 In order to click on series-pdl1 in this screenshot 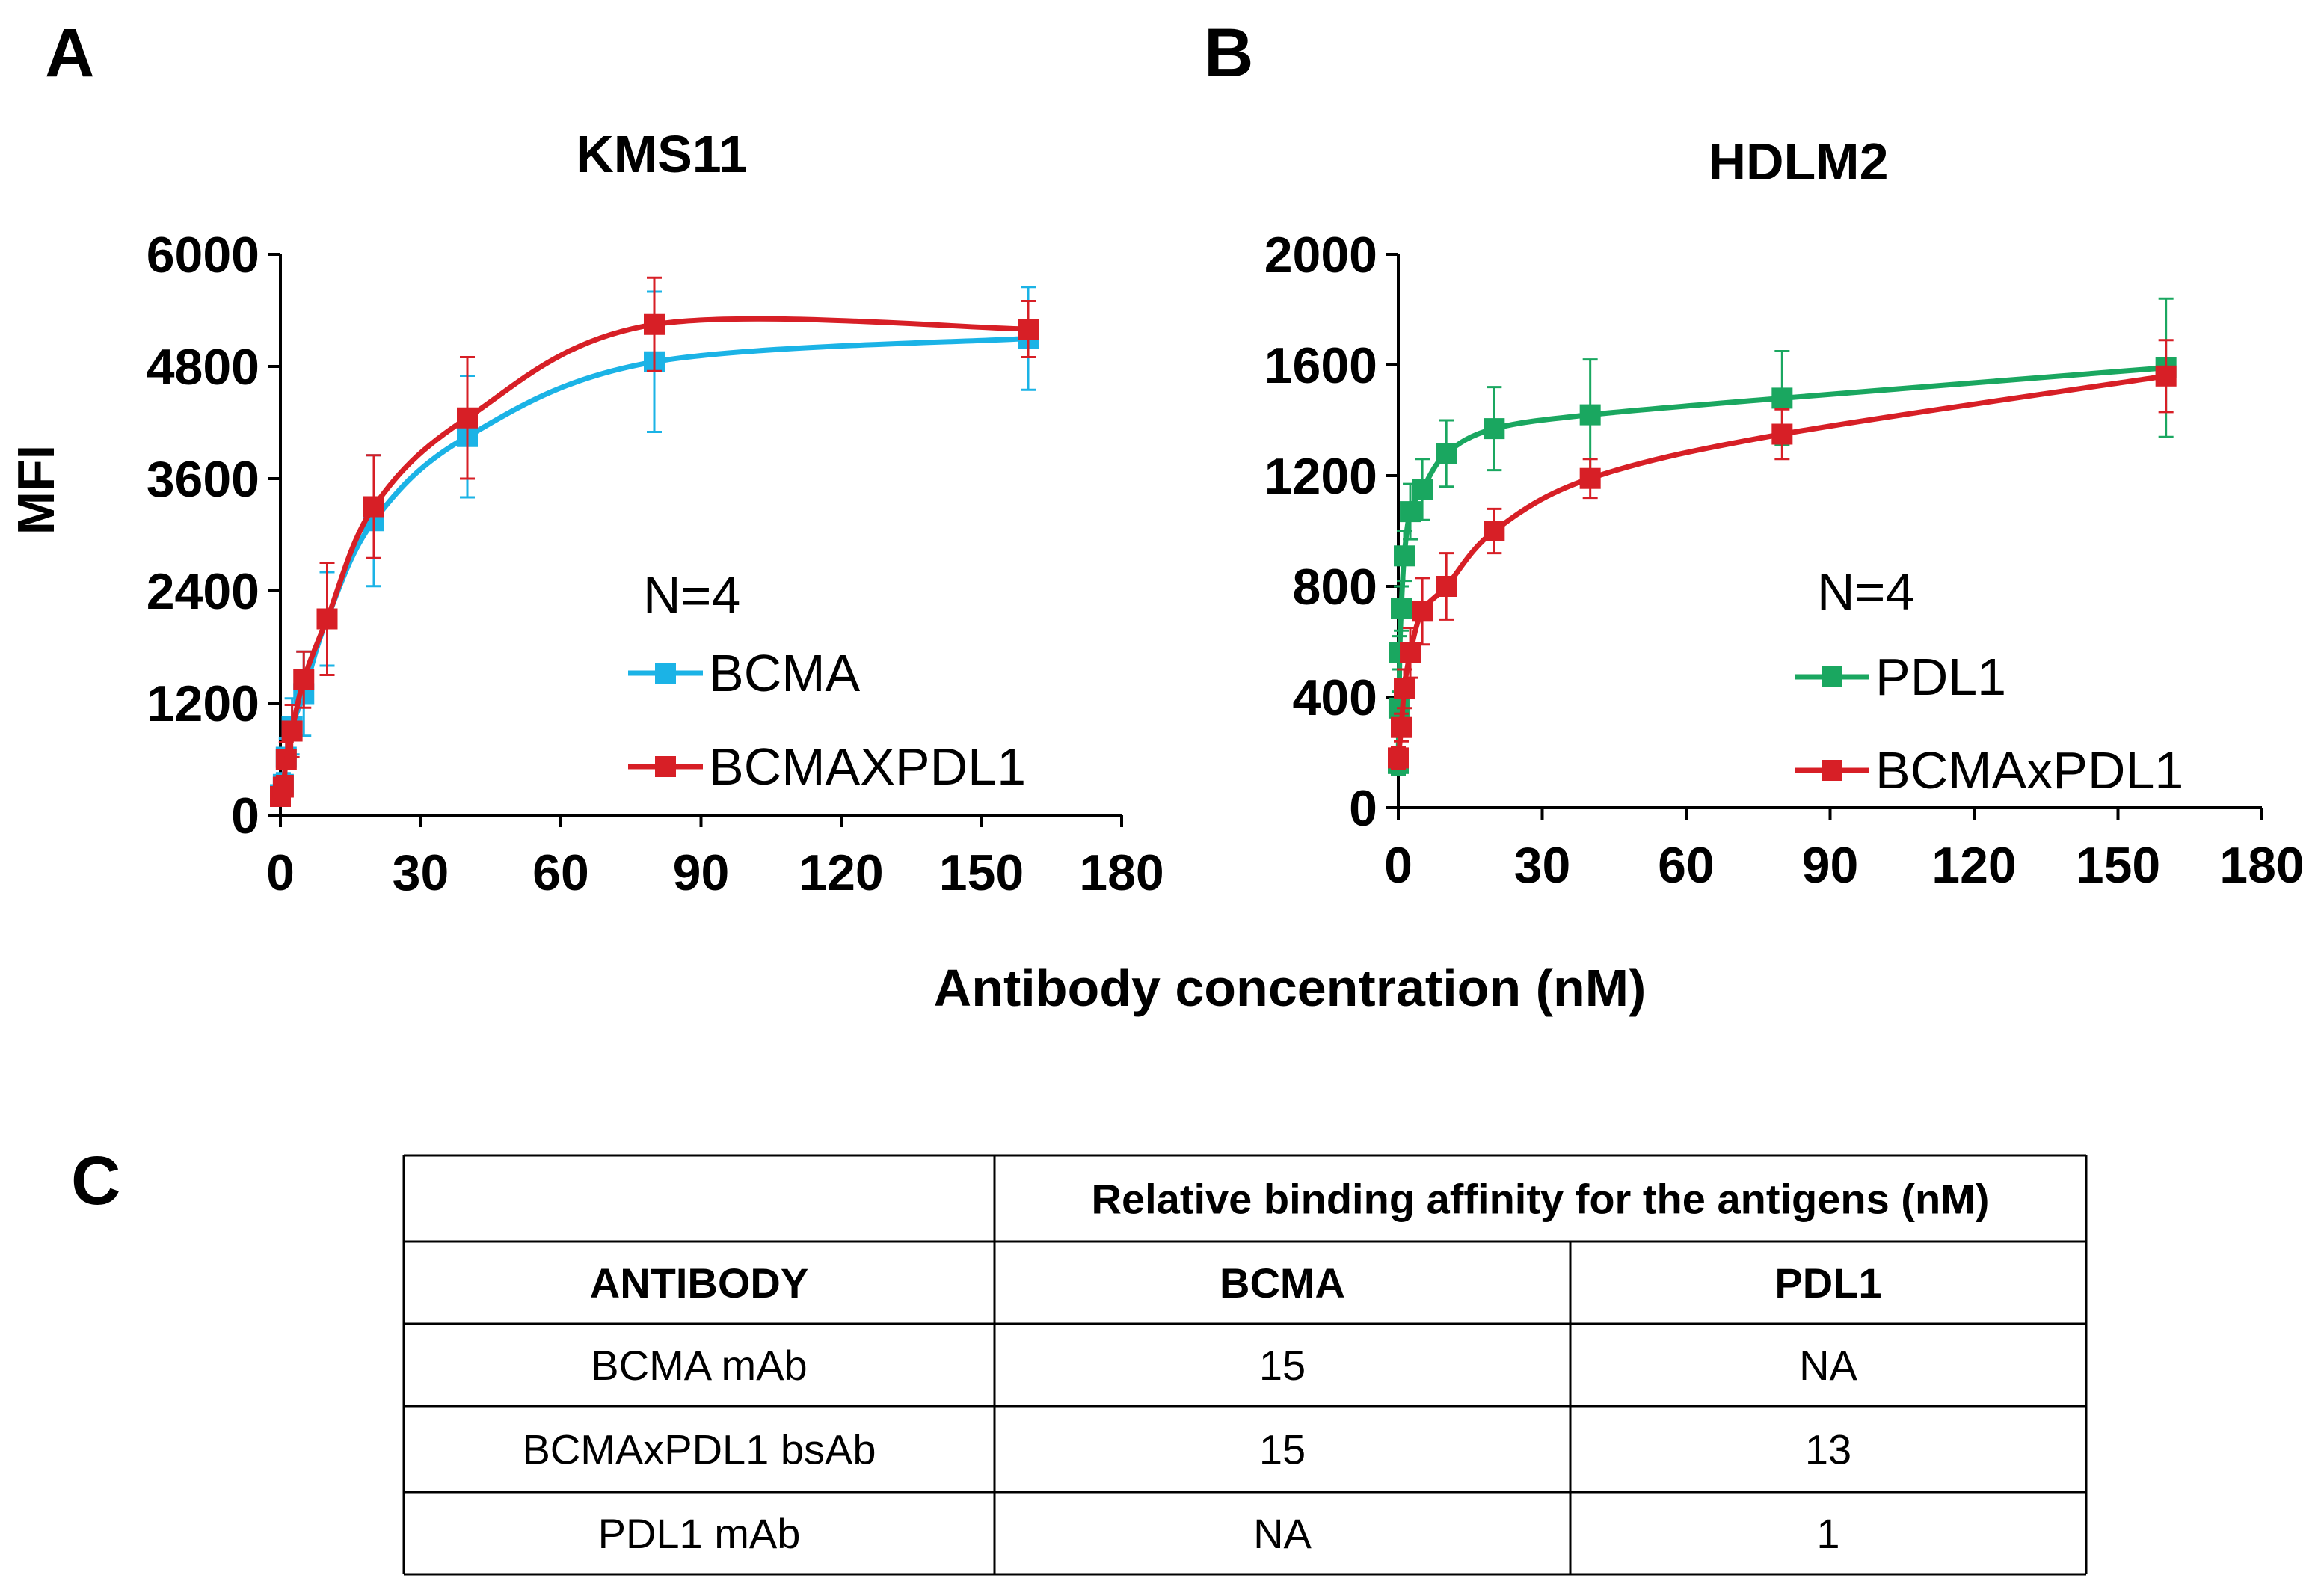, I will do `click(1783, 536)`.